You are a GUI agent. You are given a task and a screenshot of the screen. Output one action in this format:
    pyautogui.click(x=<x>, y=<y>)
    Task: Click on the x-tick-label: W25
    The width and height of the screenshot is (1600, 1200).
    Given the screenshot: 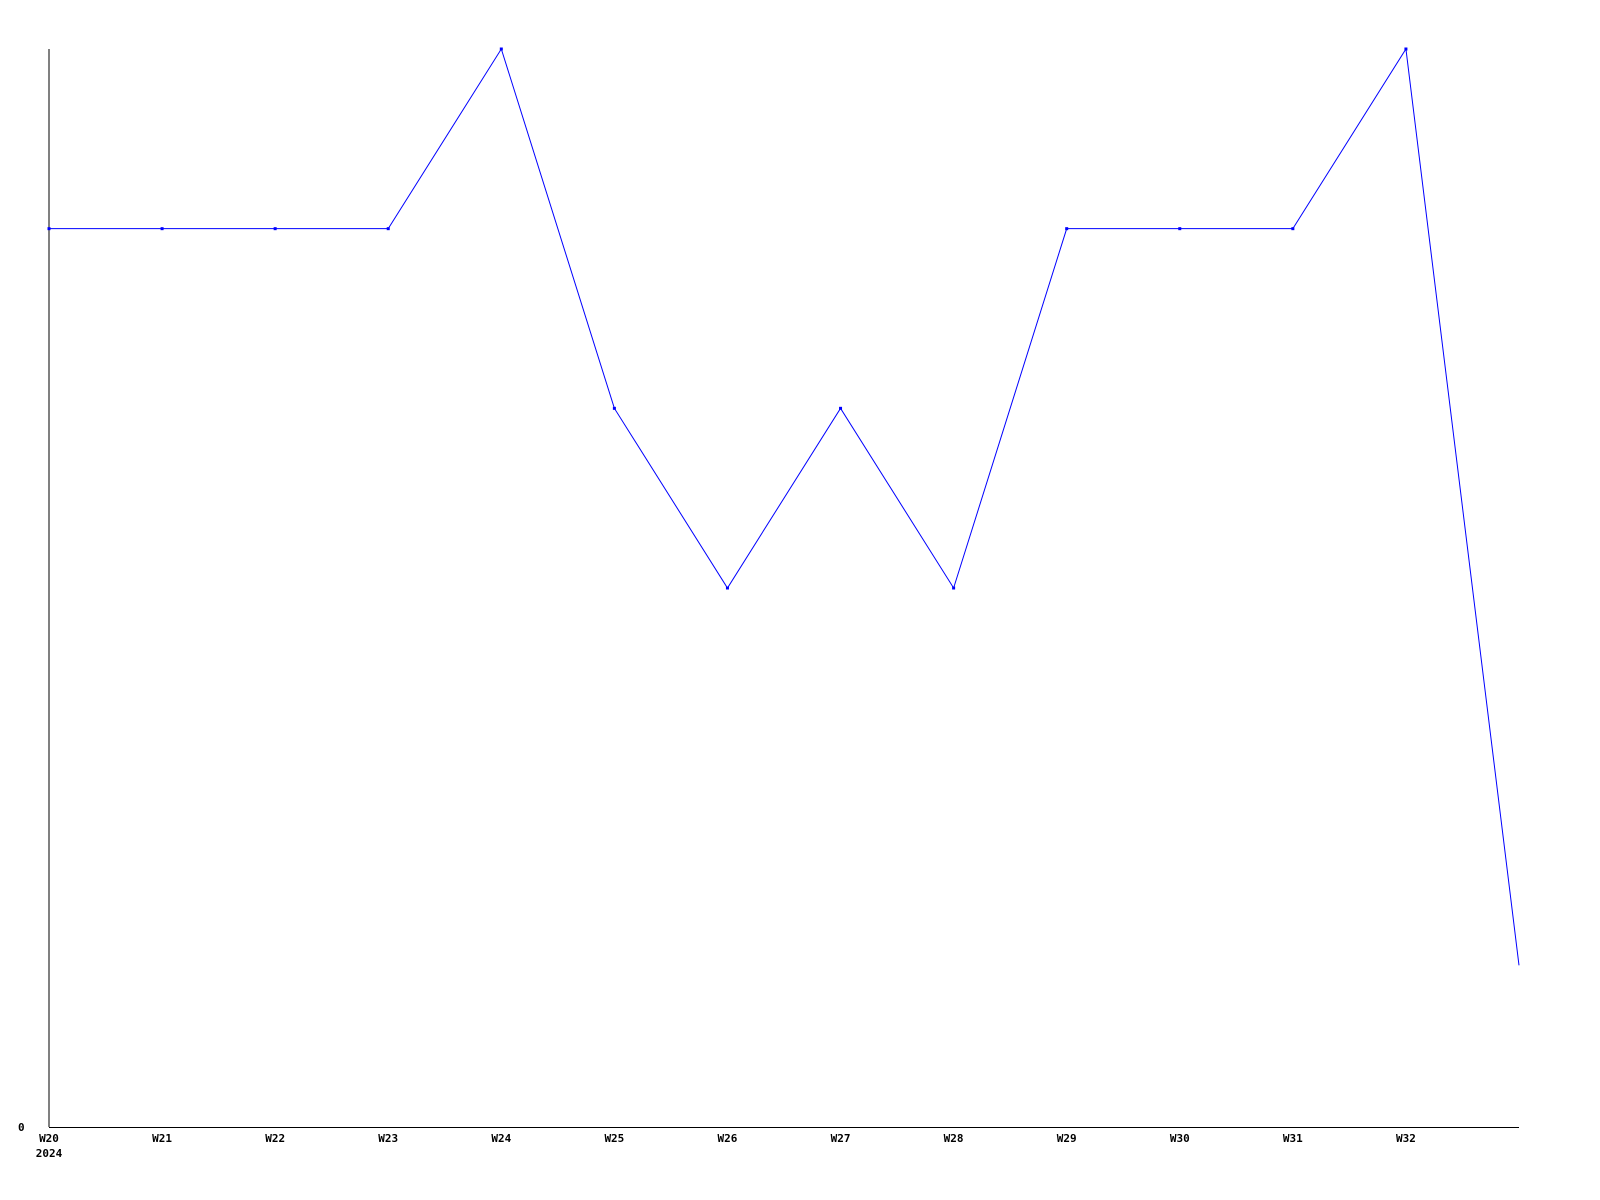 What is the action you would take?
    pyautogui.click(x=614, y=1138)
    